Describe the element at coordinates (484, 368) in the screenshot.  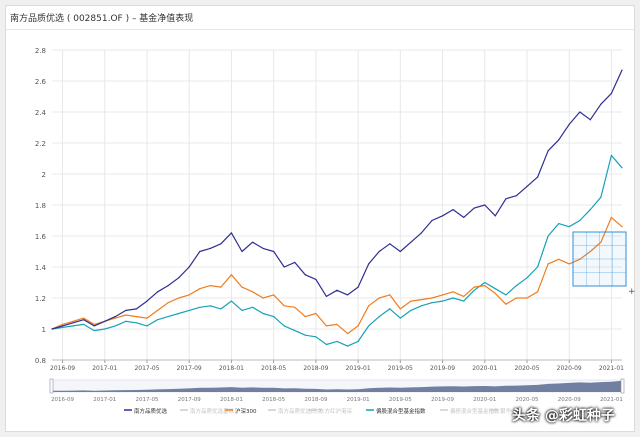
I see `x-tick-label: 2020-01` at that location.